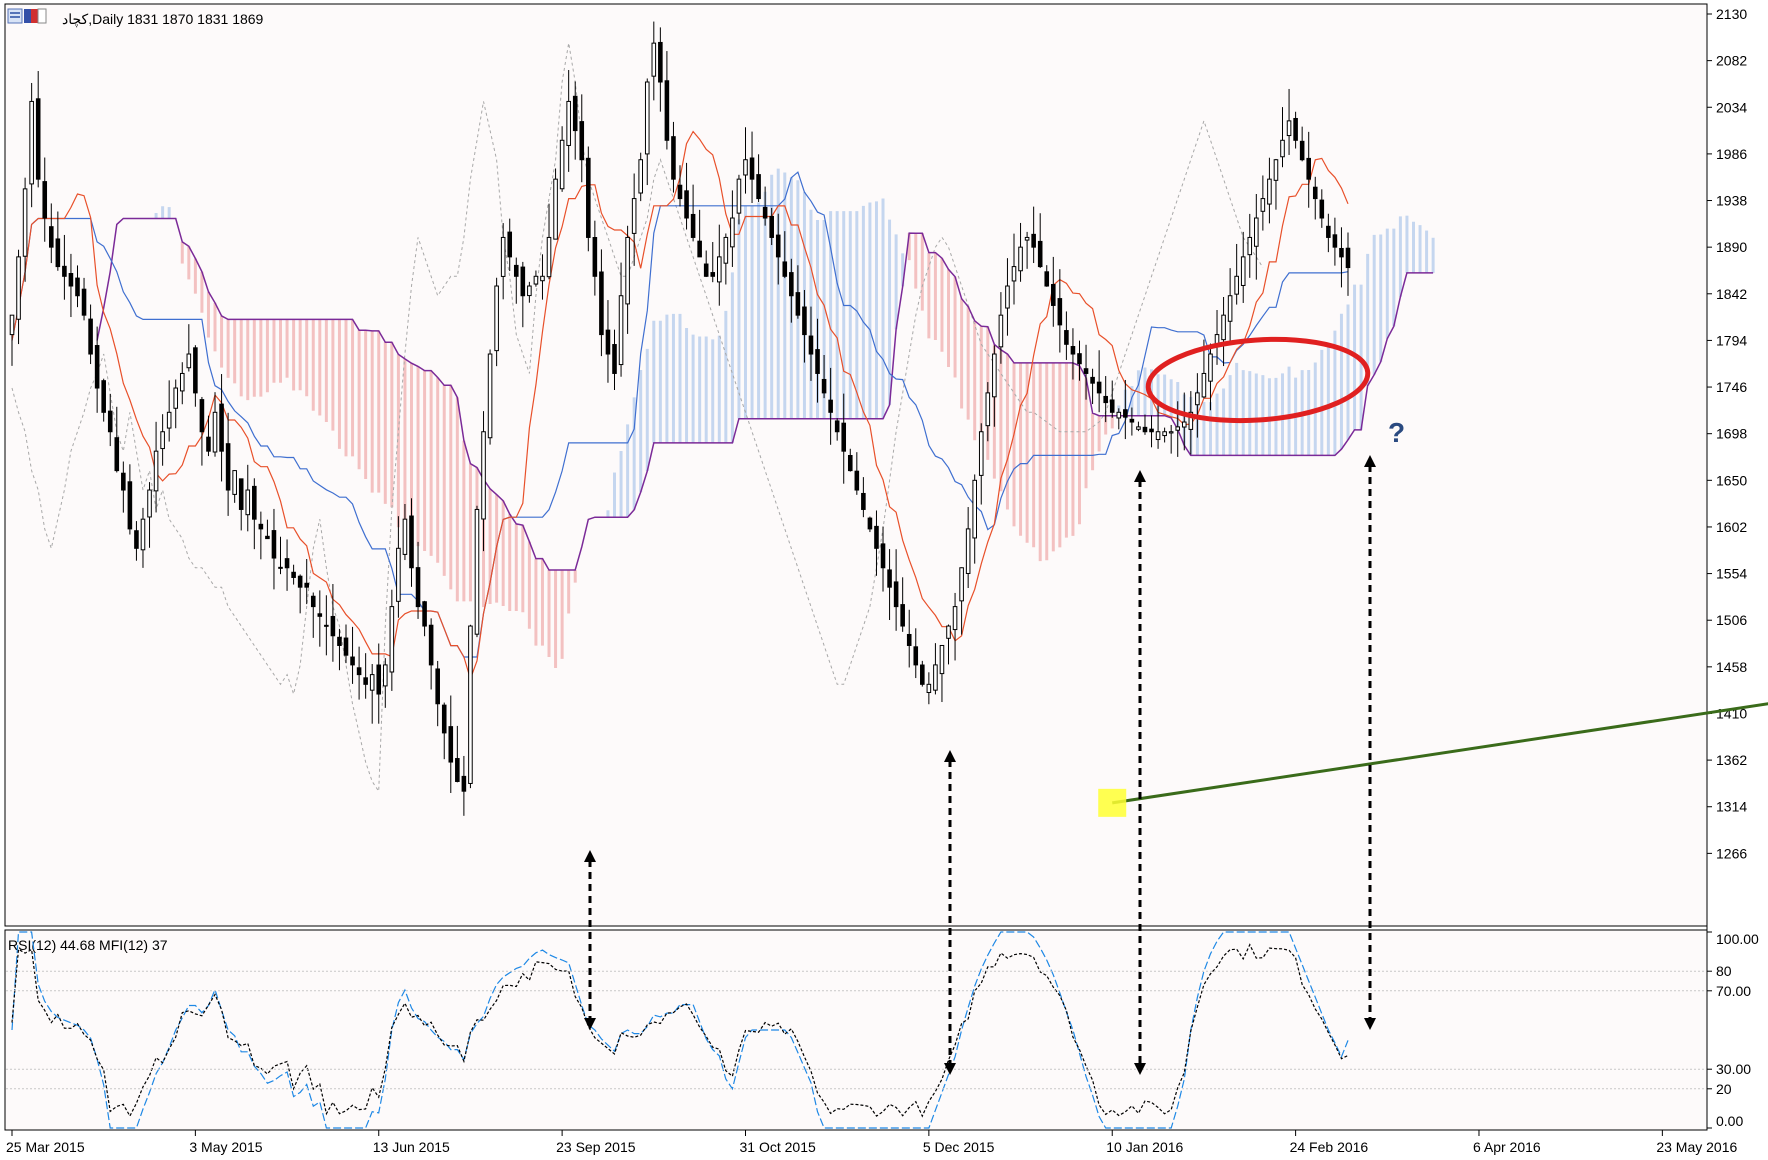 The height and width of the screenshot is (1160, 1768). What do you see at coordinates (1396, 432) in the screenshot?
I see `question-mark: ?` at bounding box center [1396, 432].